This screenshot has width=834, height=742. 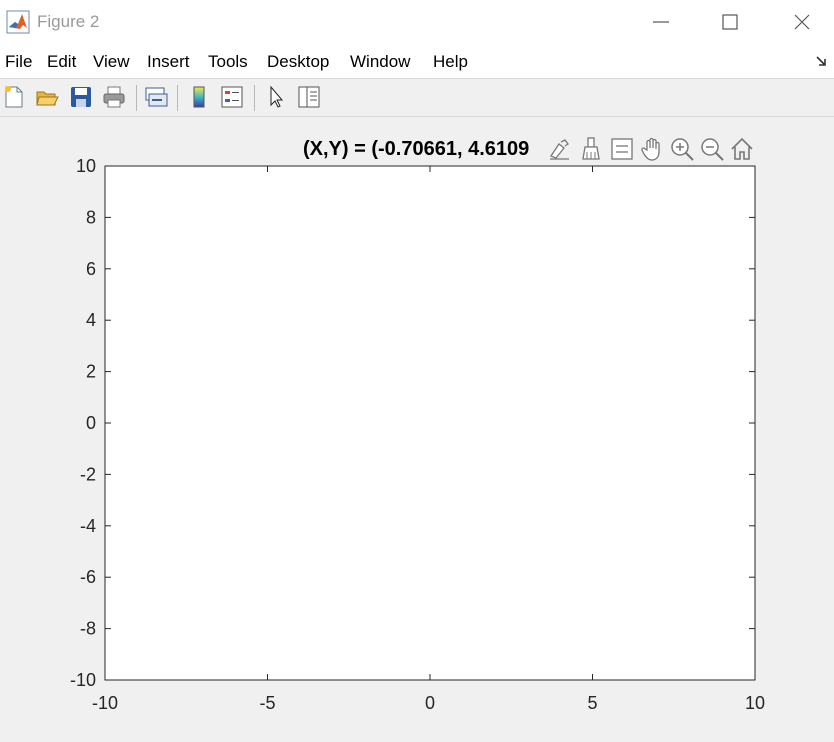 I want to click on restore-view-button, so click(x=742, y=149).